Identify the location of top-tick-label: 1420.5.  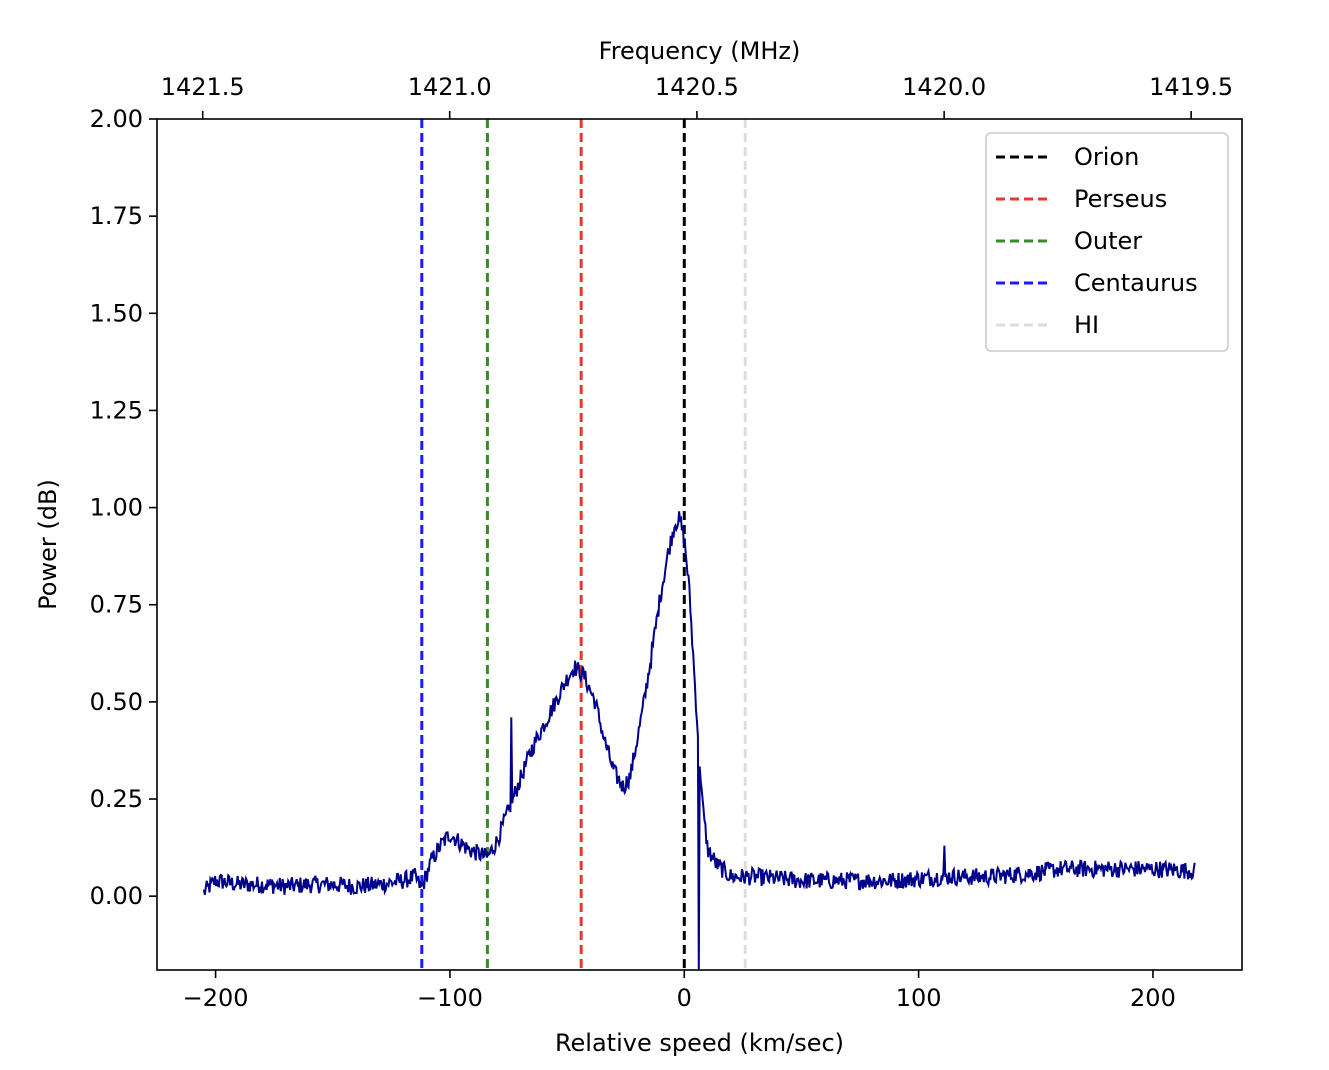
(697, 87).